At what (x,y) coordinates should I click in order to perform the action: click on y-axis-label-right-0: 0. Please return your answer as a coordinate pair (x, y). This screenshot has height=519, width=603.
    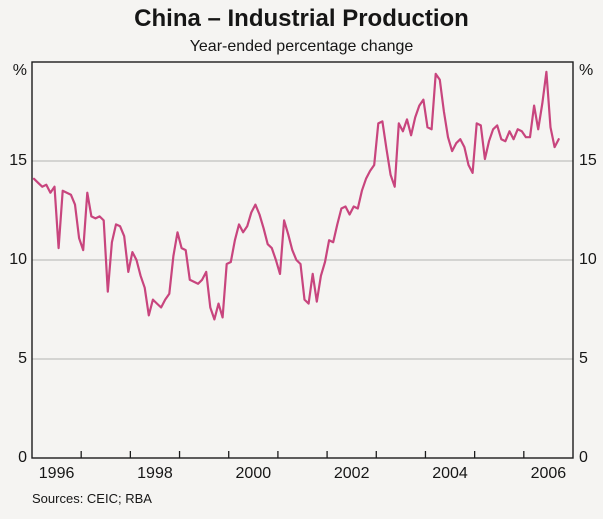
    Looking at the image, I should click on (583, 457).